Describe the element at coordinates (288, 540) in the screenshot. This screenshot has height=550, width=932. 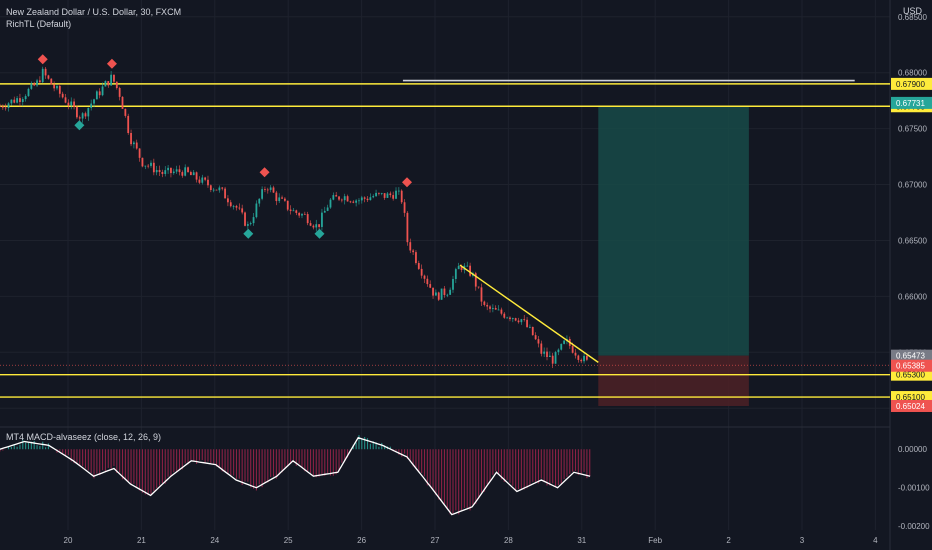
I see `time-tick-label: 25` at that location.